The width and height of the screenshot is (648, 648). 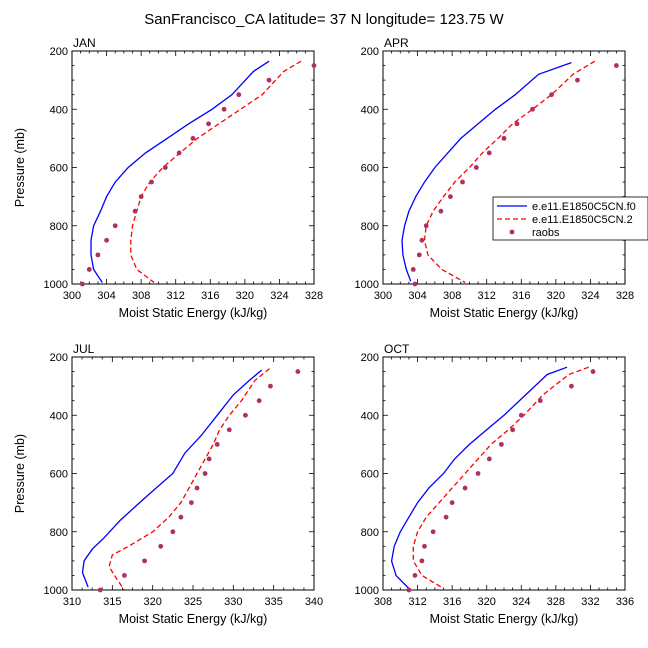 What do you see at coordinates (396, 43) in the screenshot?
I see `panel-label: APR` at bounding box center [396, 43].